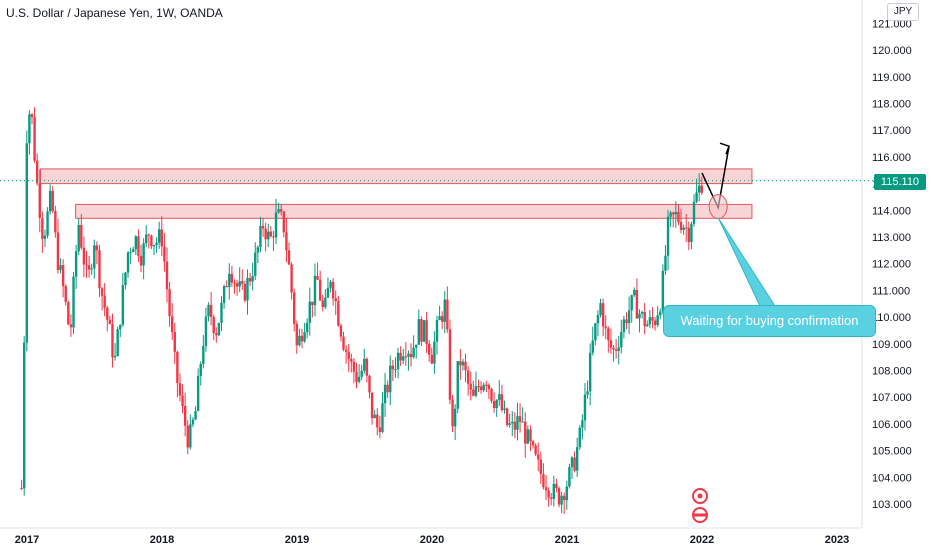 The height and width of the screenshot is (550, 932). Describe the element at coordinates (892, 24) in the screenshot. I see `y-tick-label: 121.000` at that location.